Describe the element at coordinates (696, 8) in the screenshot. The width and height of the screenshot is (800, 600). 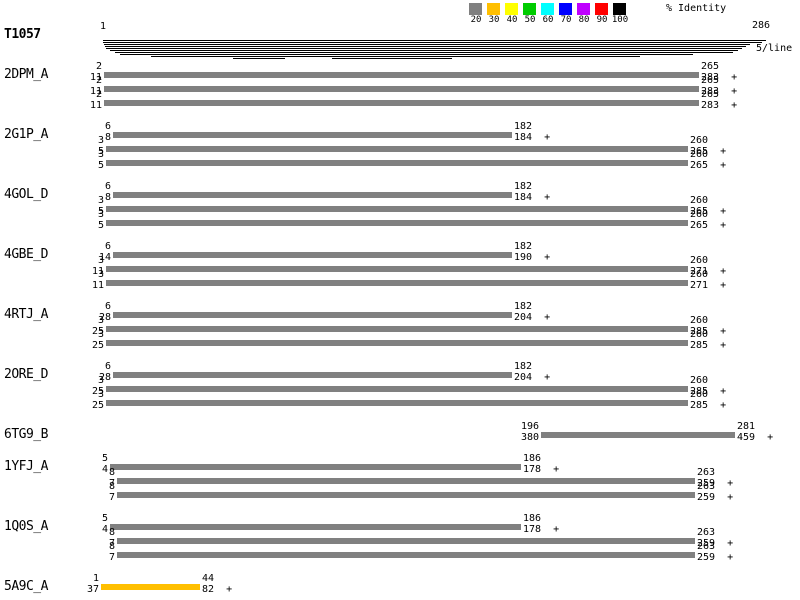
I see `legend-title: % Identity` at that location.